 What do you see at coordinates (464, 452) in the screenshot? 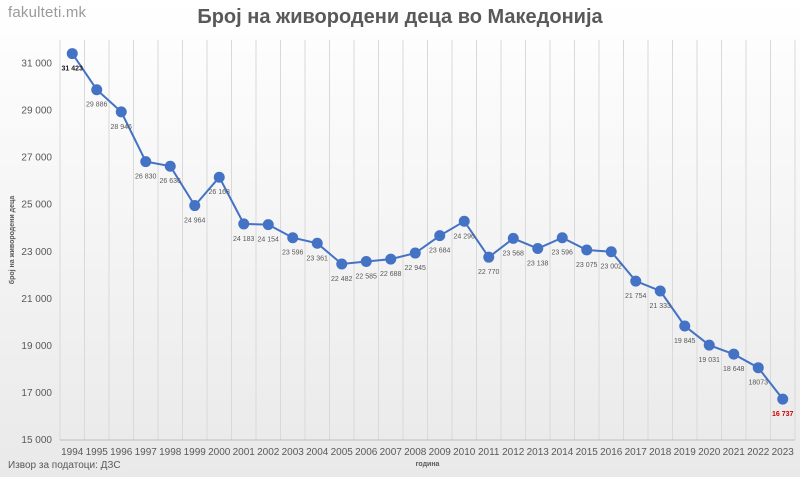
I see `x-tick-label: 2010` at bounding box center [464, 452].